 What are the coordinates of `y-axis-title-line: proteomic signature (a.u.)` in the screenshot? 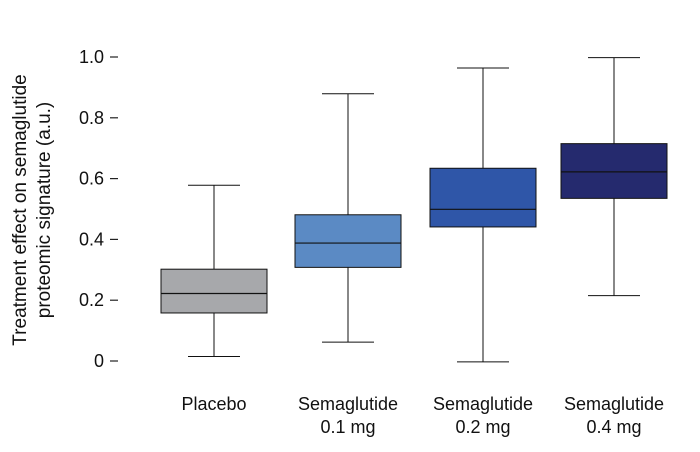 It's located at (44, 210).